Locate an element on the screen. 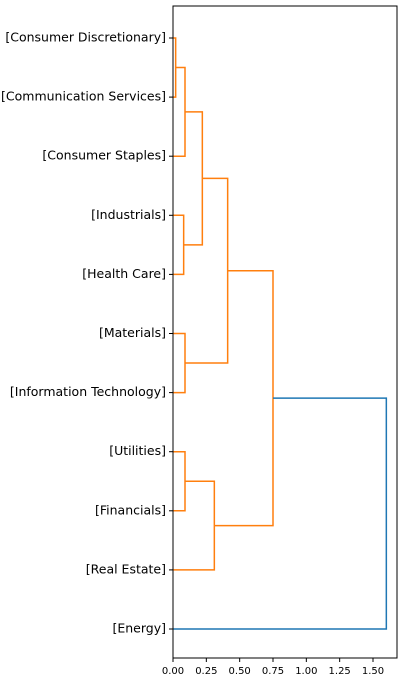 The image size is (403, 683). x-tick-label: 0.75 is located at coordinates (273, 671).